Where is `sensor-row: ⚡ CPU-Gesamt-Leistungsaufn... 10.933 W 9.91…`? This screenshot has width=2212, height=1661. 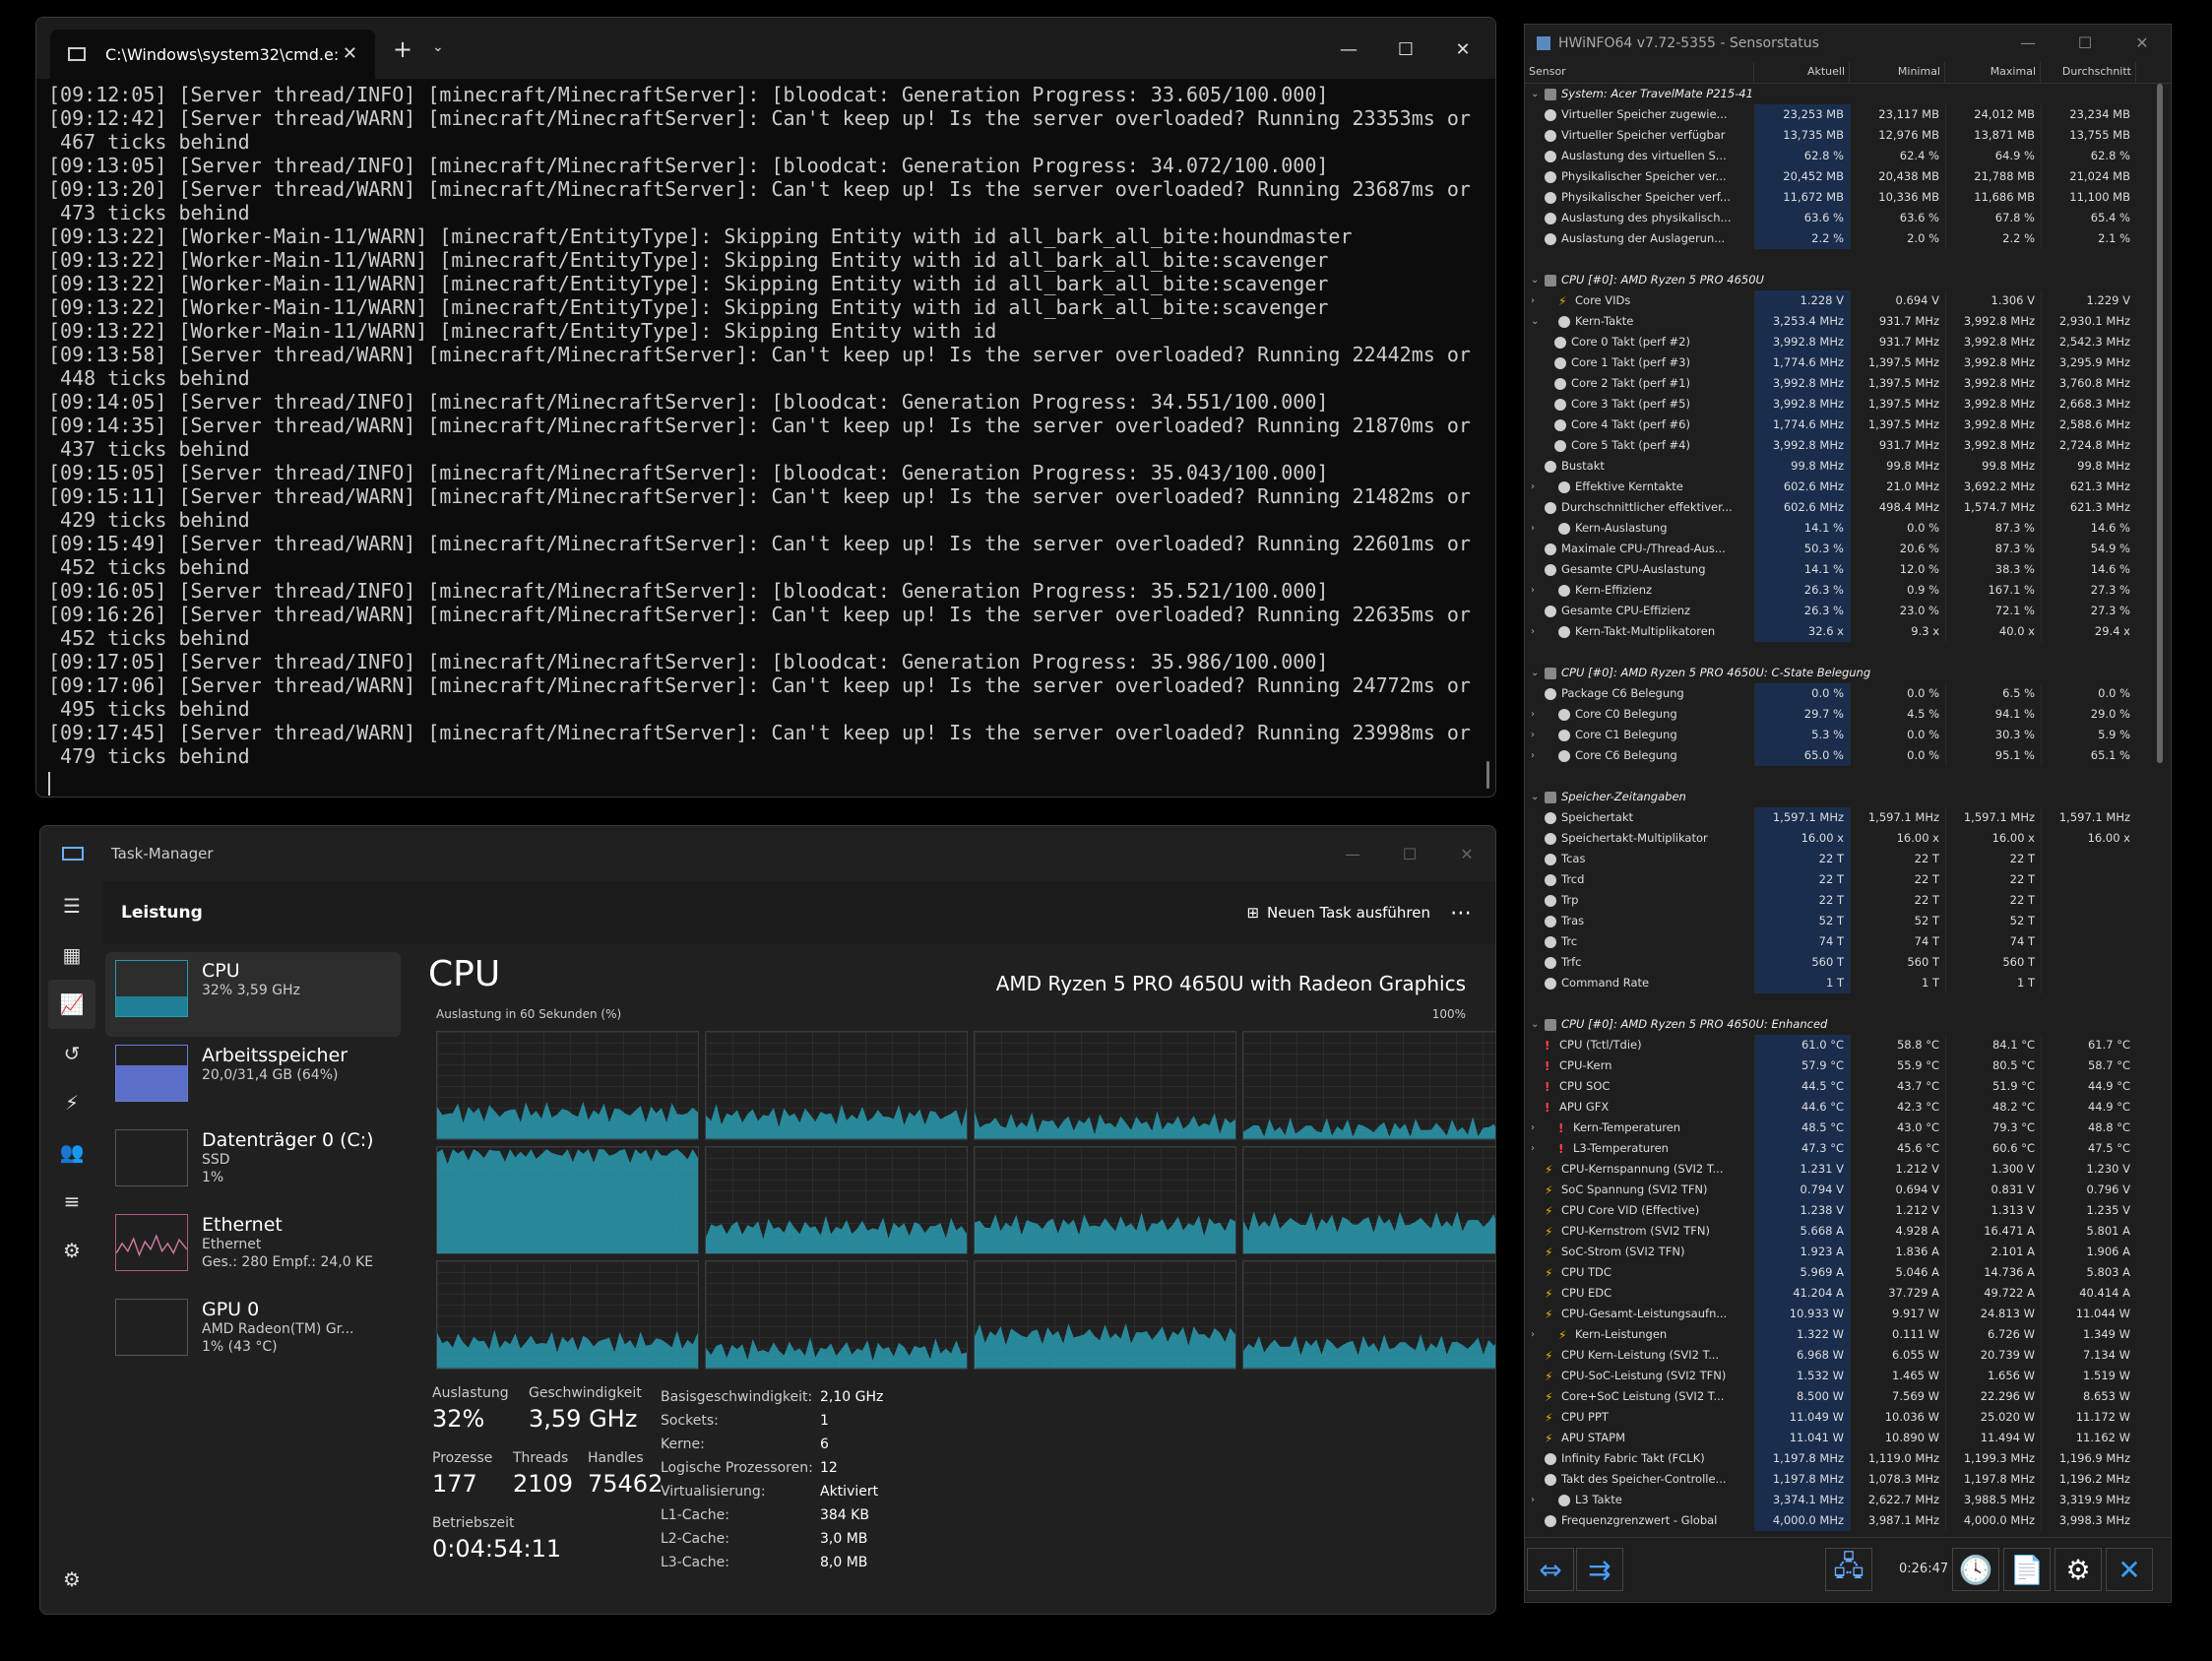 sensor-row: ⚡ CPU-Gesamt-Leistungsaufn... 10.933 W 9.91… is located at coordinates (1831, 1314).